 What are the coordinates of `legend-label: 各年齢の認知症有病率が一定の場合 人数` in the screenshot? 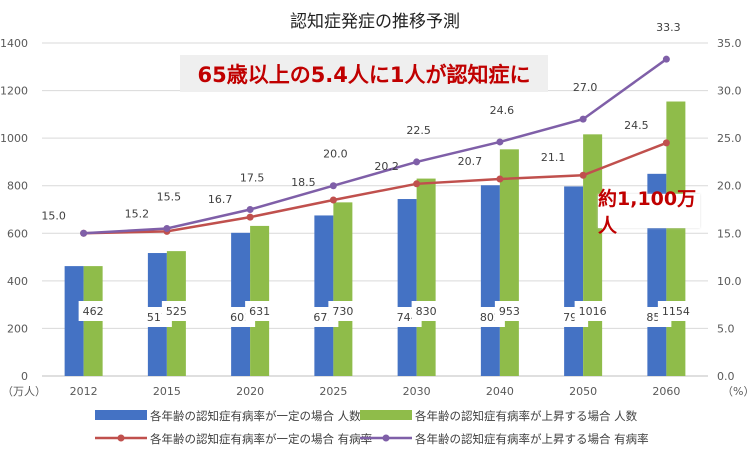 It's located at (255, 416).